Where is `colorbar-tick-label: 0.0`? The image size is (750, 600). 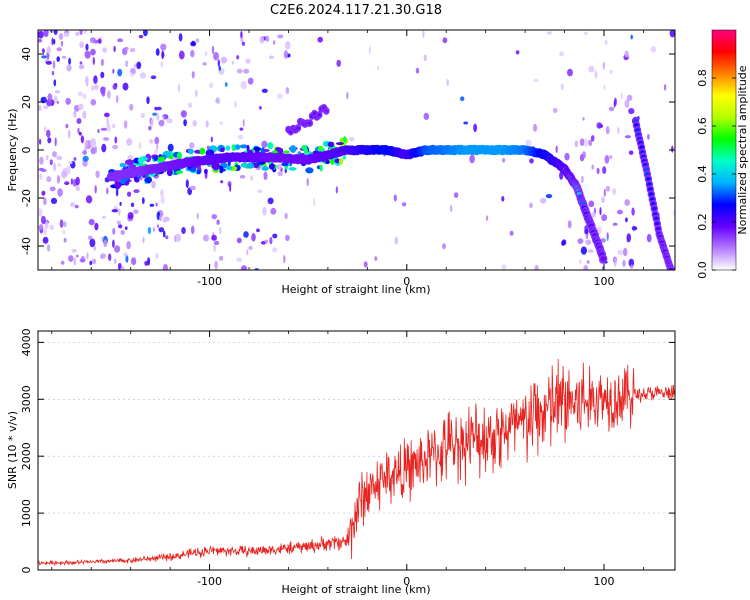
colorbar-tick-label: 0.0 is located at coordinates (702, 270).